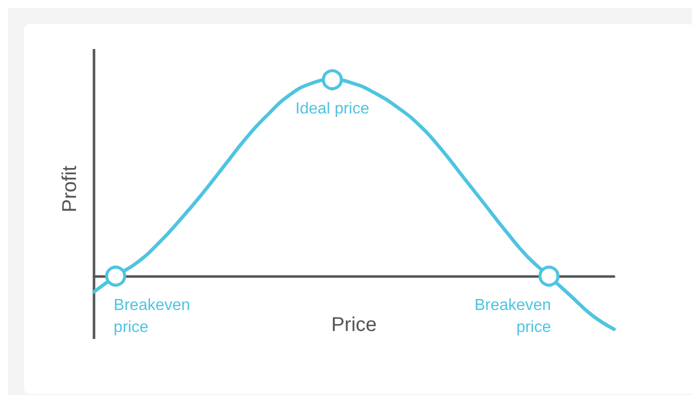 Image resolution: width=700 pixels, height=403 pixels. What do you see at coordinates (354, 325) in the screenshot?
I see `x-axis-title: Price` at bounding box center [354, 325].